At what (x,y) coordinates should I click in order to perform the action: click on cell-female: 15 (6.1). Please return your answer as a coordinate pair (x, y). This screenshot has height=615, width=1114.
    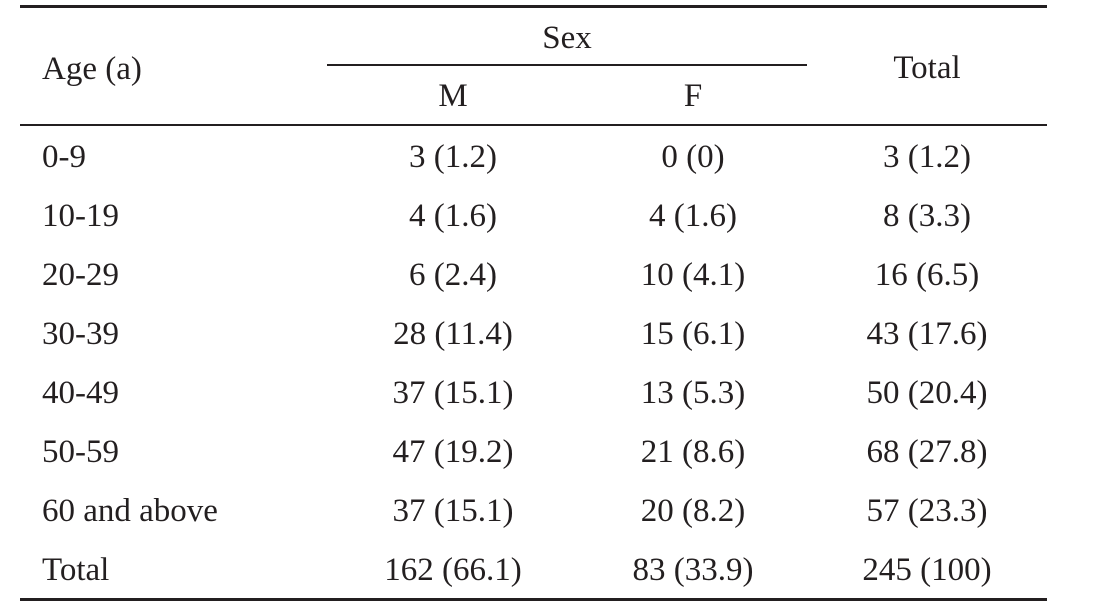
    Looking at the image, I should click on (693, 334).